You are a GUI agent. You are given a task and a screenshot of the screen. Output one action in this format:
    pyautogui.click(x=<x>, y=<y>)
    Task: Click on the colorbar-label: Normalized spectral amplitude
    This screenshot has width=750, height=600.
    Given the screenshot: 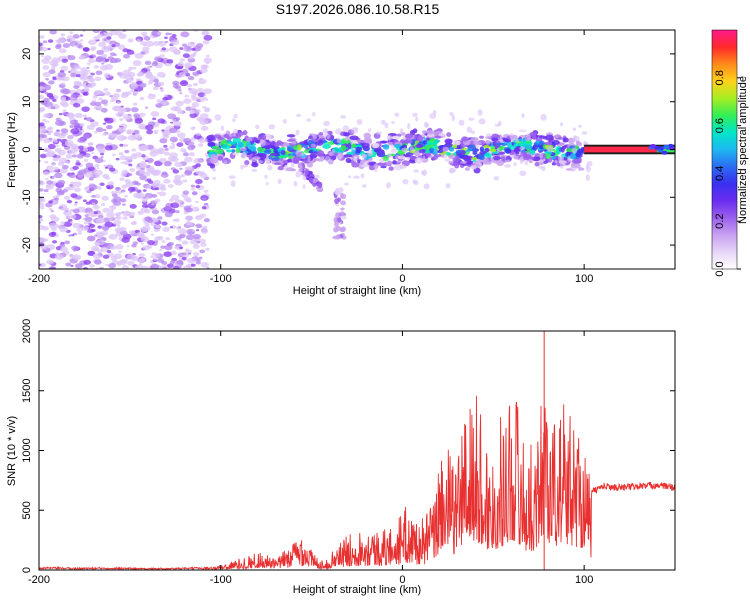 What is the action you would take?
    pyautogui.click(x=743, y=150)
    